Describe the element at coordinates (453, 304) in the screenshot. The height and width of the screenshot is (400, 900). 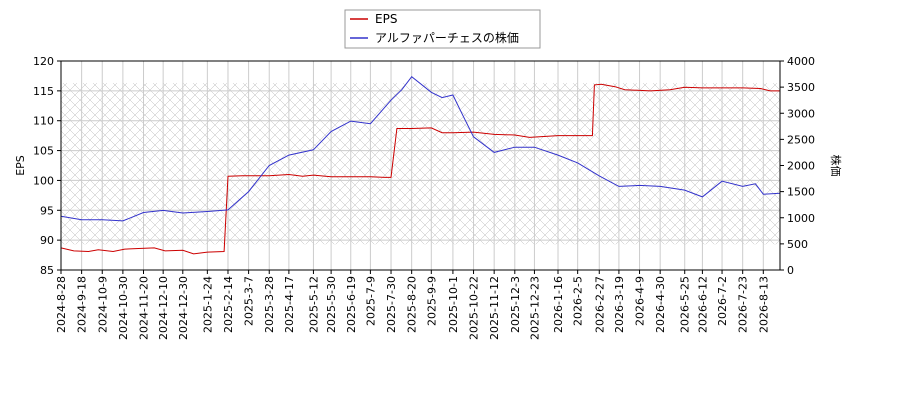
I see `x-tick-label: 2025-10-1` at that location.